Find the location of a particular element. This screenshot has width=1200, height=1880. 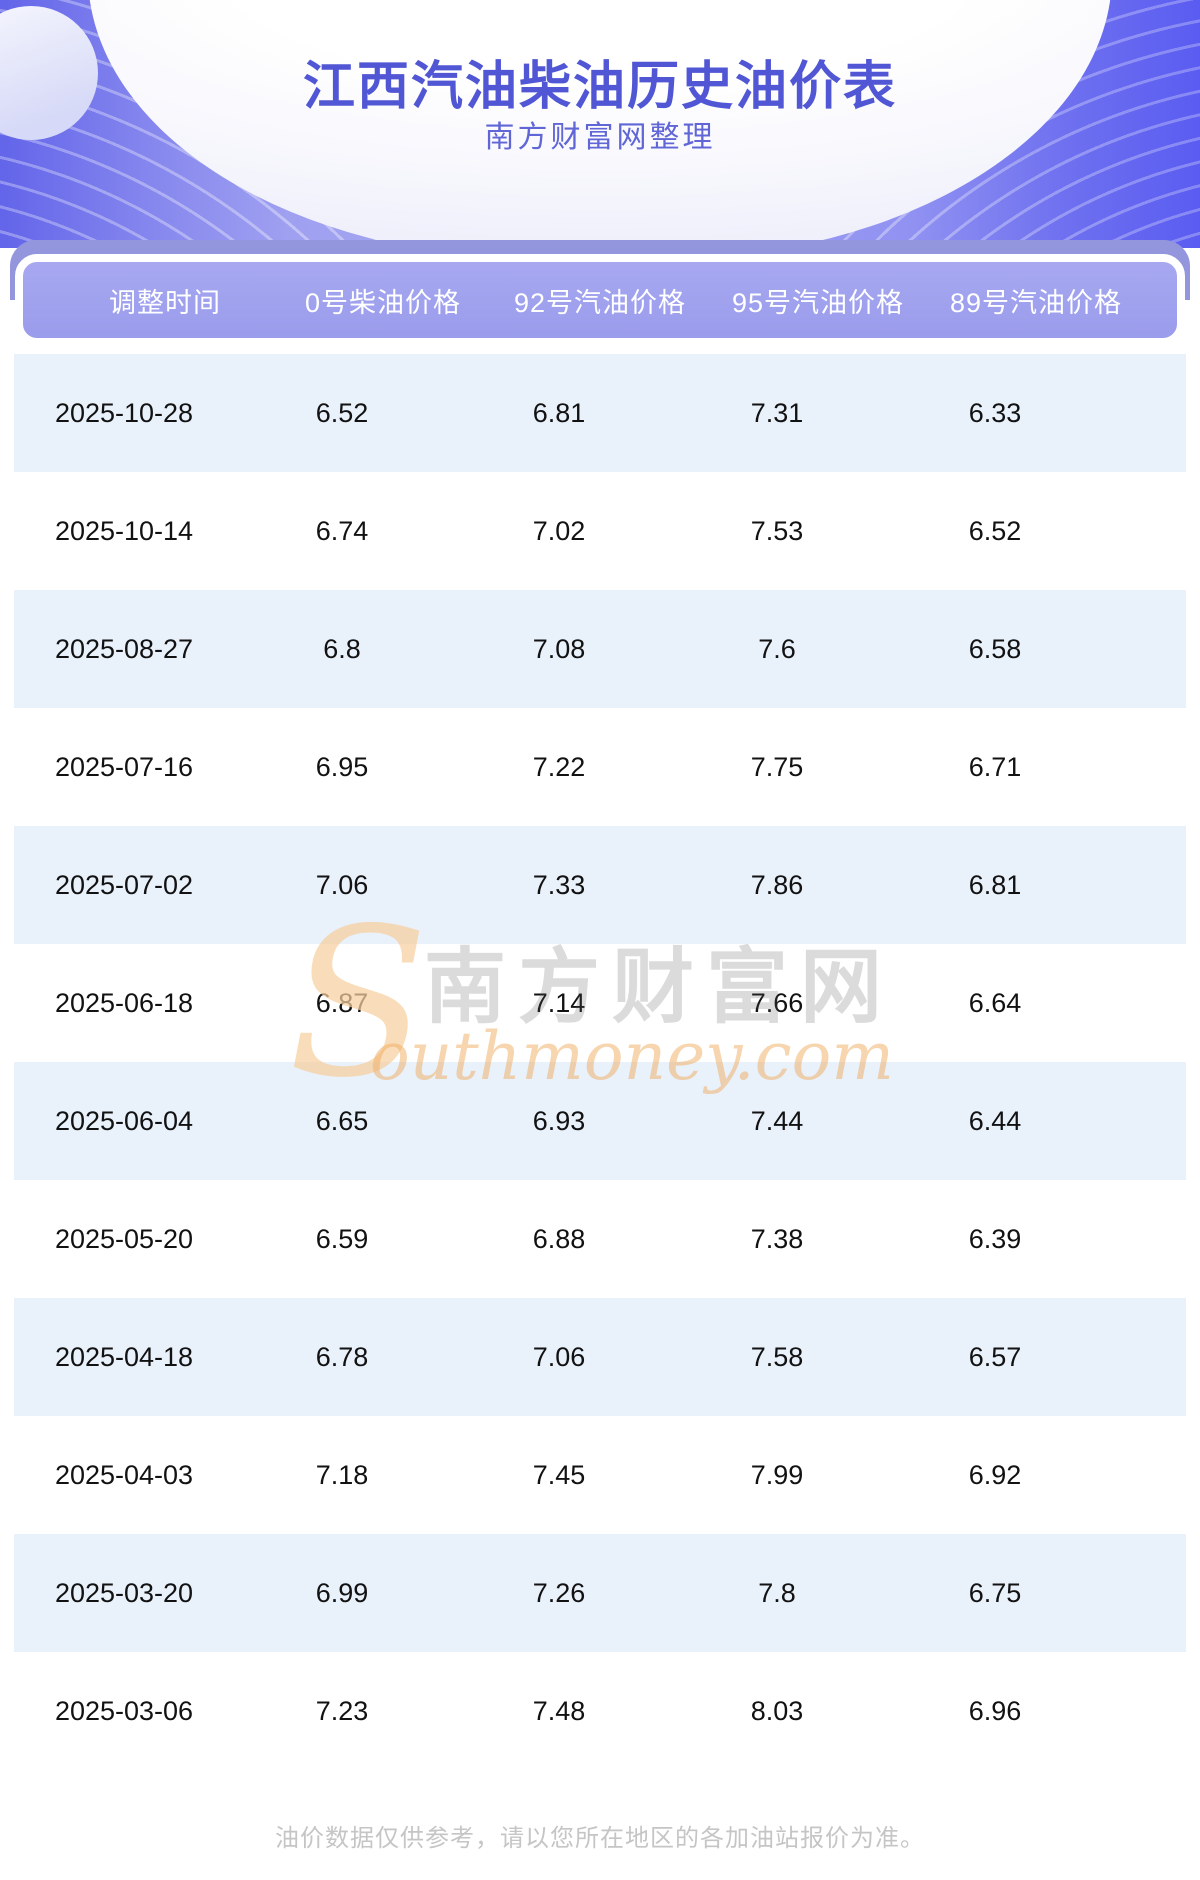

price-gasoline-95: 7.58 is located at coordinates (777, 1356).